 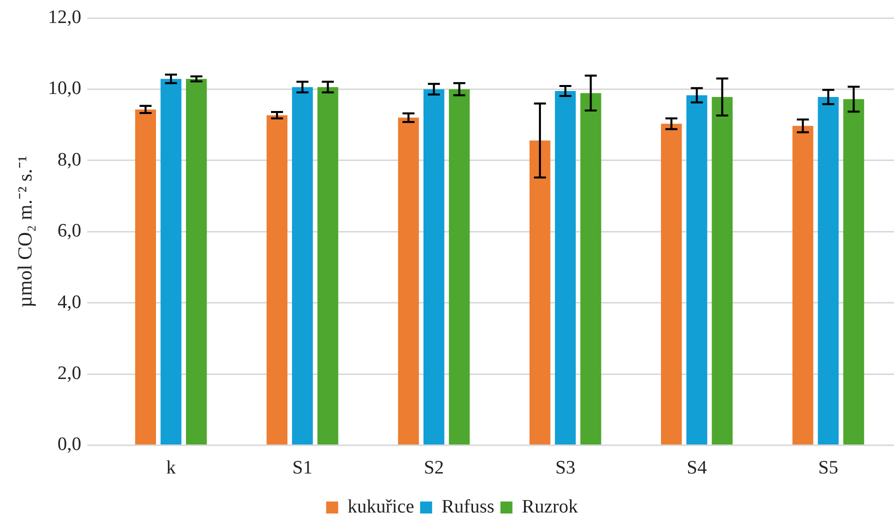 What do you see at coordinates (565, 468) in the screenshot?
I see `x-tick-label: S3` at bounding box center [565, 468].